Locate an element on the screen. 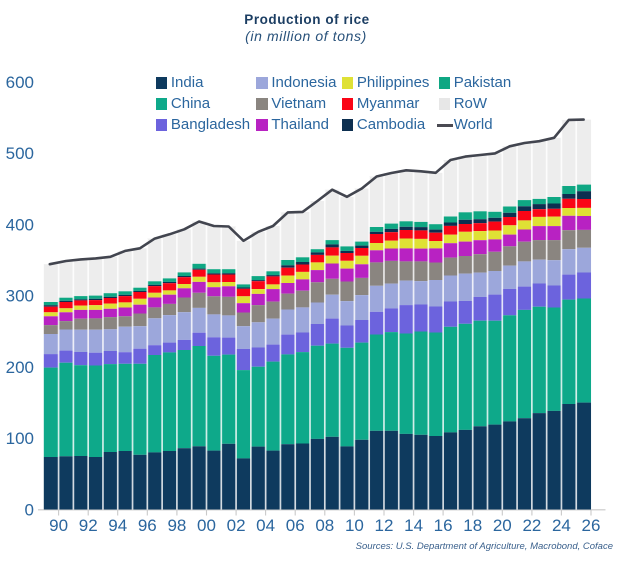  svg-text: 400 is located at coordinates (20, 224).